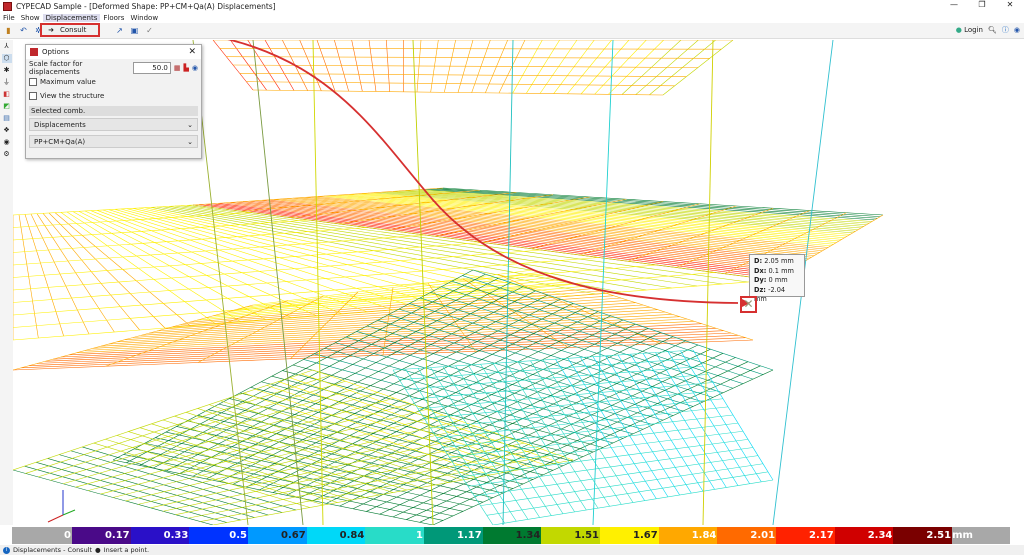 Image resolution: width=1024 pixels, height=555 pixels. What do you see at coordinates (30, 17) in the screenshot?
I see `menu-show: Show` at bounding box center [30, 17].